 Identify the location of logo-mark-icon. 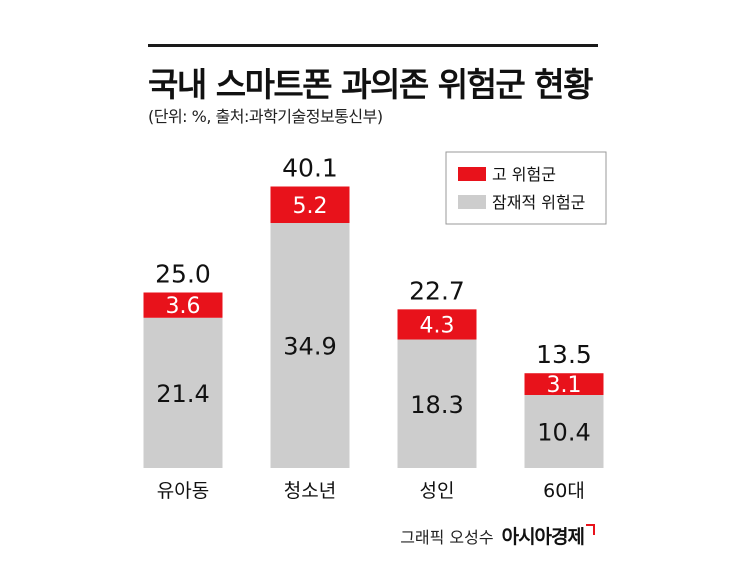
(590, 529).